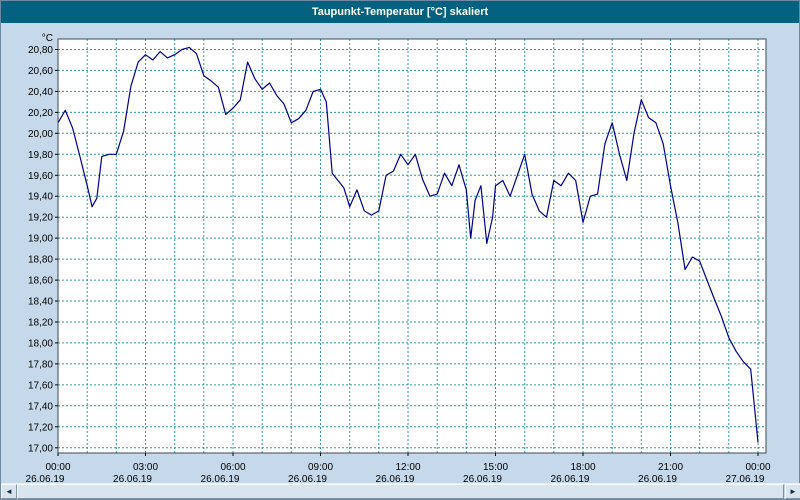 The height and width of the screenshot is (500, 800). I want to click on x-tick-time-label: 21:00, so click(670, 467).